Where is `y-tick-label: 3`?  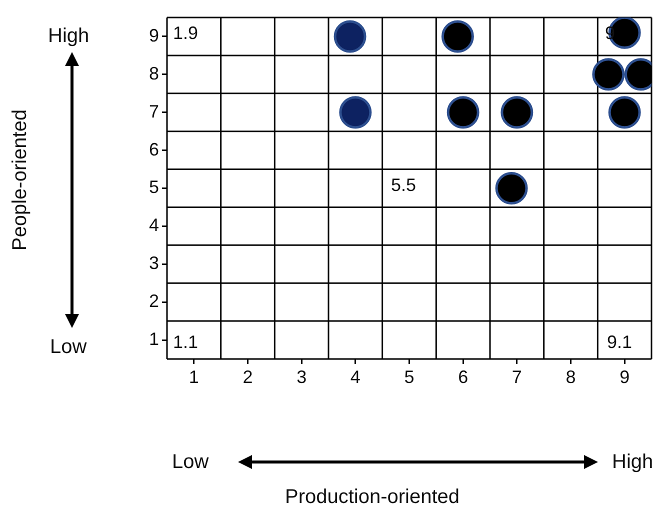 y-tick-label: 3 is located at coordinates (153, 263).